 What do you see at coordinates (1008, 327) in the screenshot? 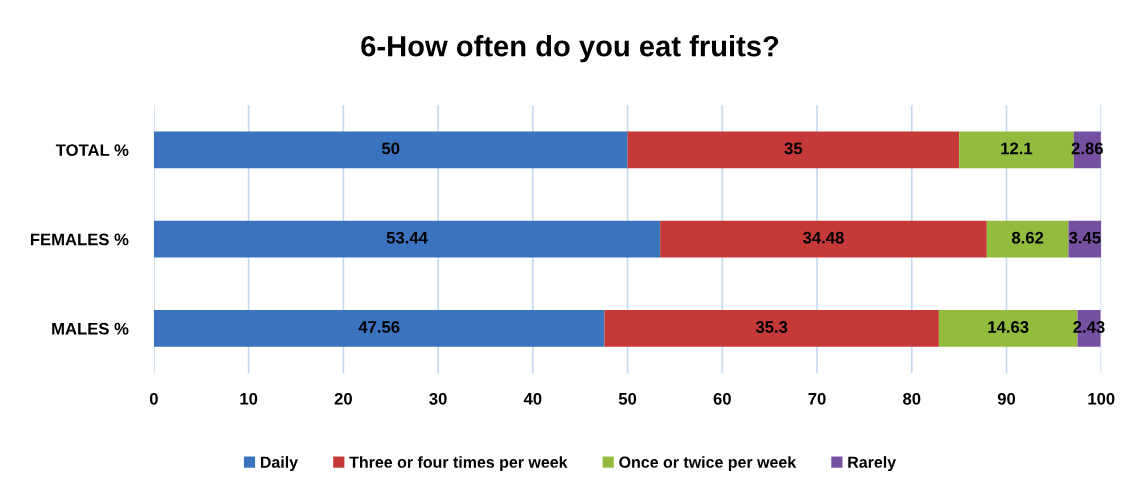
I see `data-label: 14.63` at bounding box center [1008, 327].